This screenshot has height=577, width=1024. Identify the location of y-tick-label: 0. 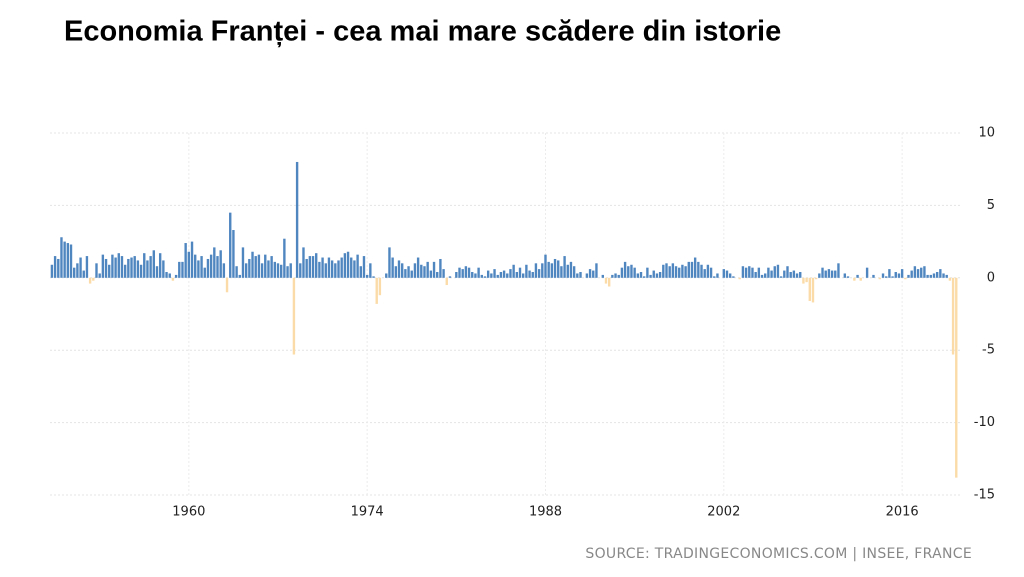
(991, 277).